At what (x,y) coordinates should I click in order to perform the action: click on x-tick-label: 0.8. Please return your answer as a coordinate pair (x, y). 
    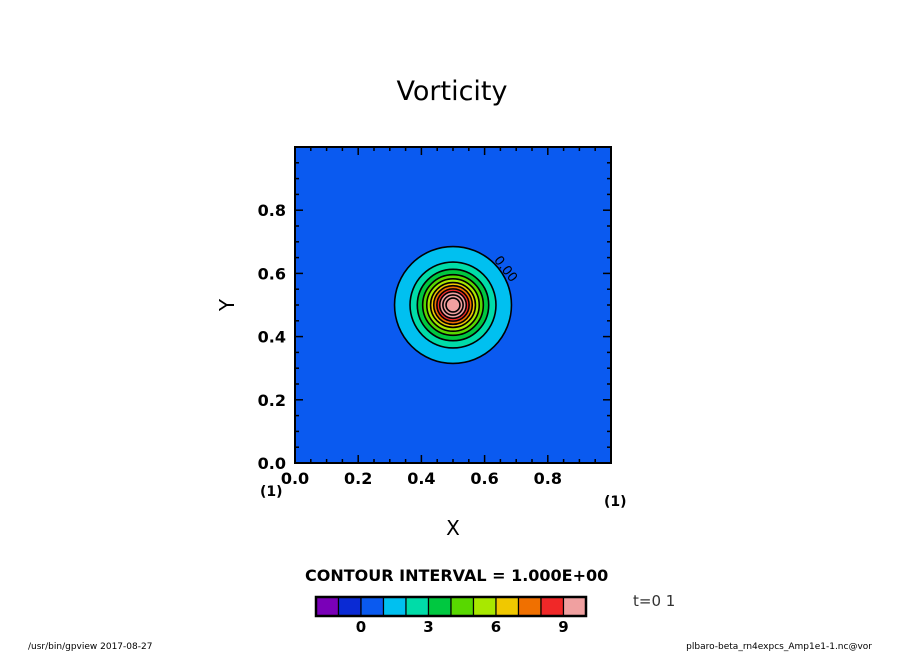
    Looking at the image, I should click on (548, 478).